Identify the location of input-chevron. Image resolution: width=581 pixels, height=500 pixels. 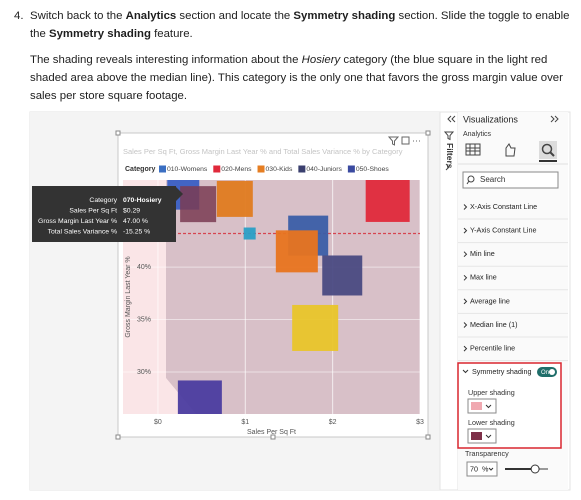
(491, 469).